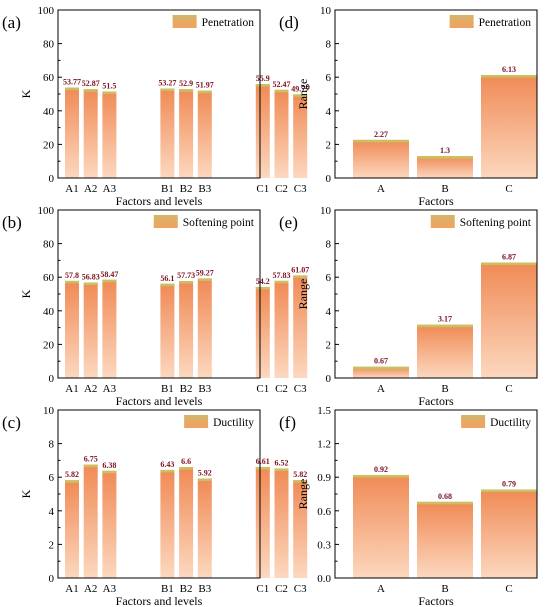 Image resolution: width=550 pixels, height=607 pixels. What do you see at coordinates (381, 368) in the screenshot?
I see `bar-cap-e-a` at bounding box center [381, 368].